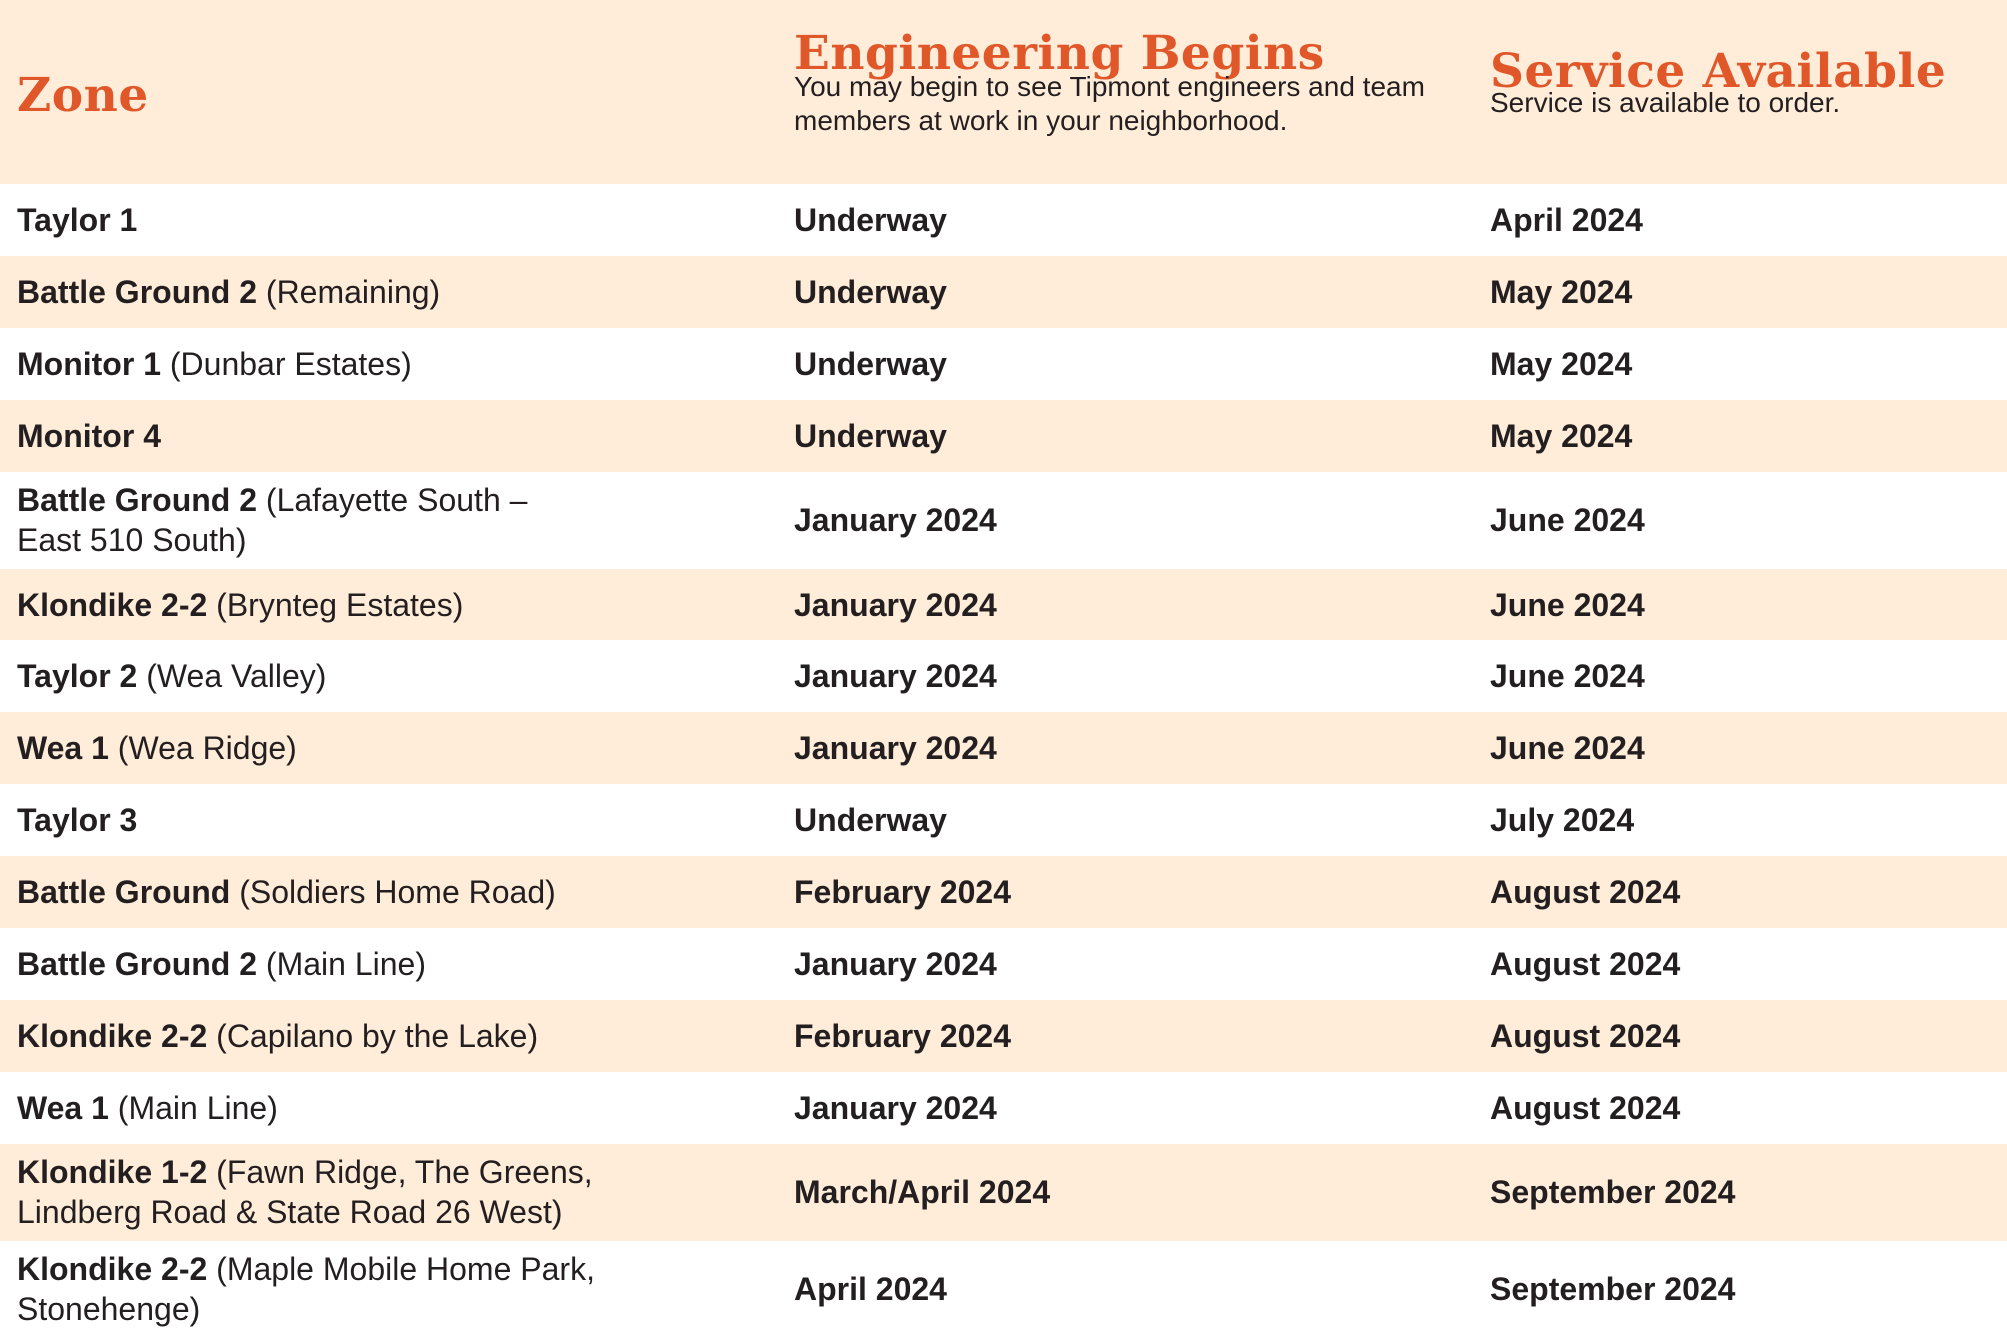 The height and width of the screenshot is (1338, 2007). I want to click on zone-cell: Battle Ground 2 (Main Line), so click(337, 964).